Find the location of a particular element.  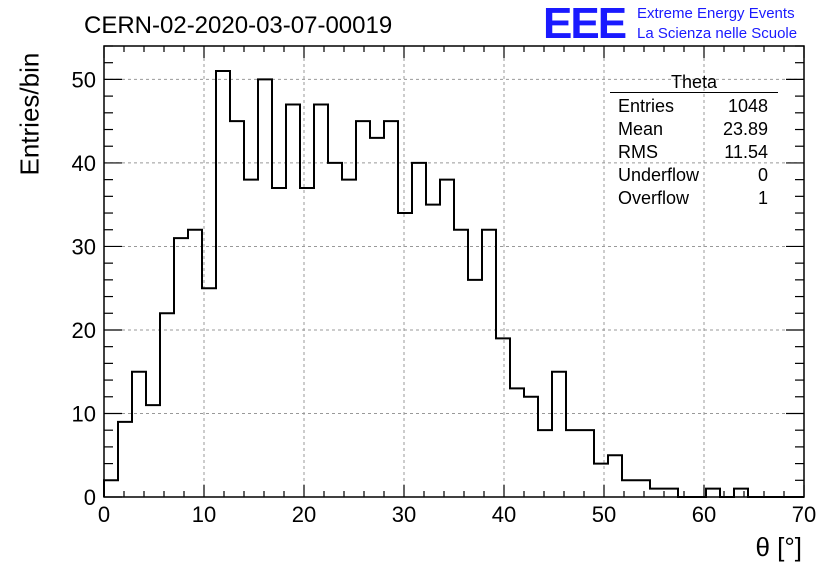

x-tick-label: 20 is located at coordinates (304, 514).